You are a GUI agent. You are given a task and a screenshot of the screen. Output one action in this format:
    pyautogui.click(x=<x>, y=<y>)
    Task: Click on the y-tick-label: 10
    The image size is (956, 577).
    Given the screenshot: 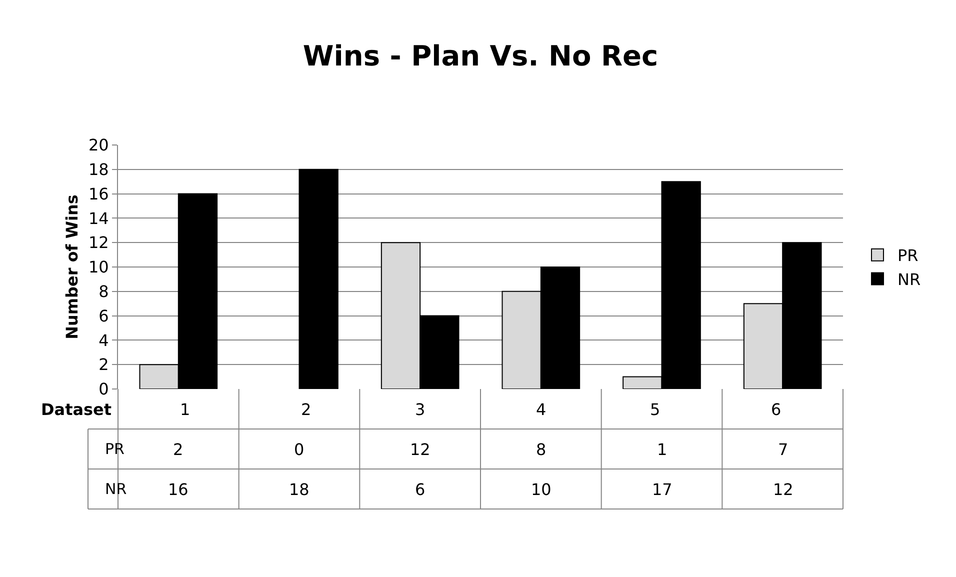 What is the action you would take?
    pyautogui.click(x=98, y=267)
    